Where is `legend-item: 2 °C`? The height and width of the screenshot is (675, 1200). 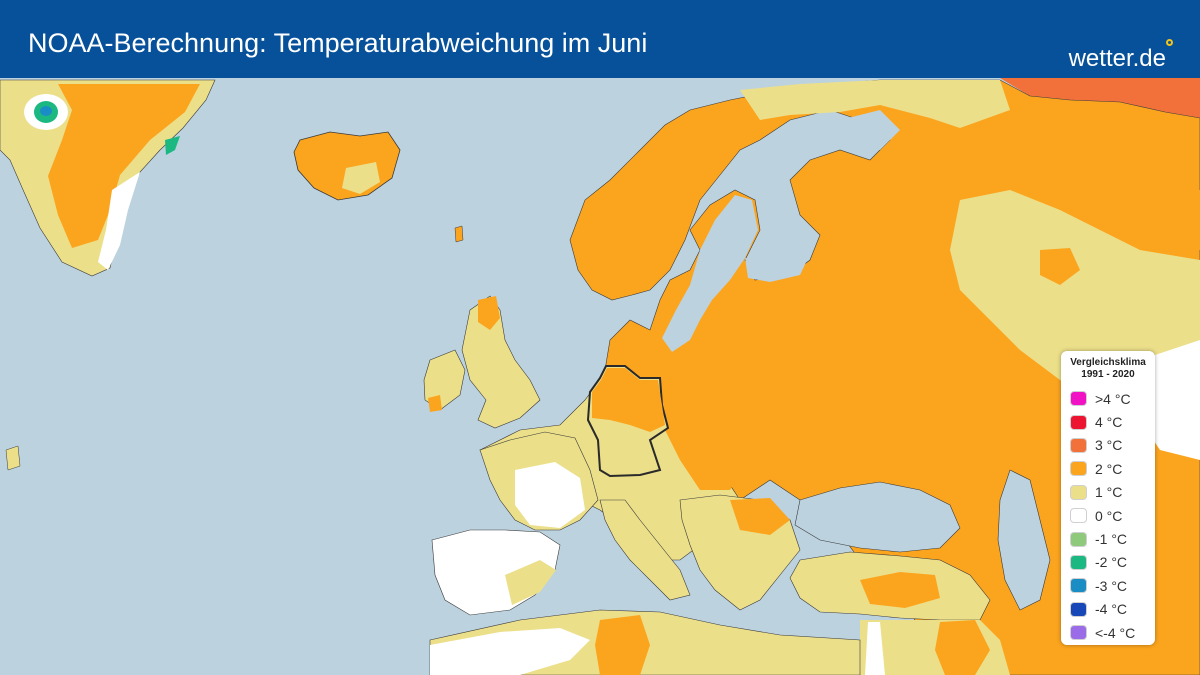
legend-item: 2 °C is located at coordinates (1108, 468).